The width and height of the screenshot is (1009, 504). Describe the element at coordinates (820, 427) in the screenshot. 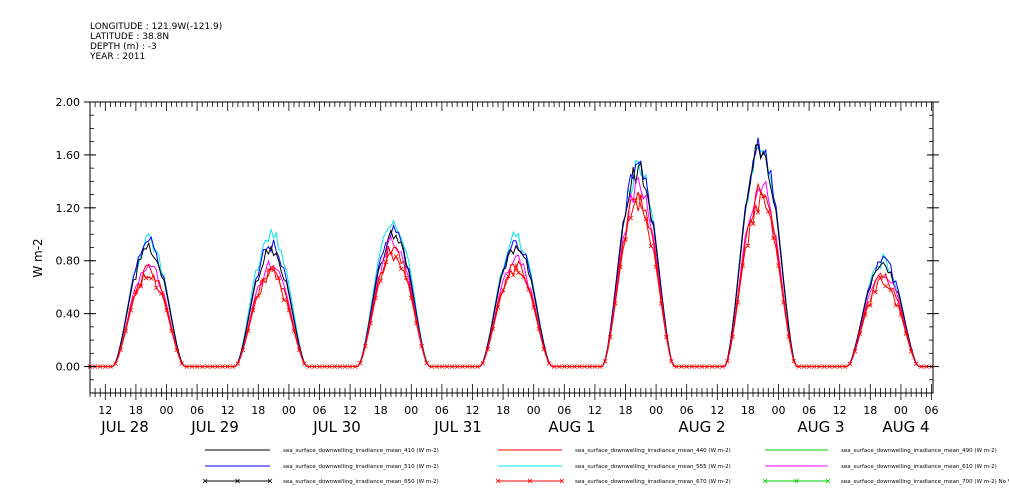

I see `x-date-label: AUG 3` at that location.